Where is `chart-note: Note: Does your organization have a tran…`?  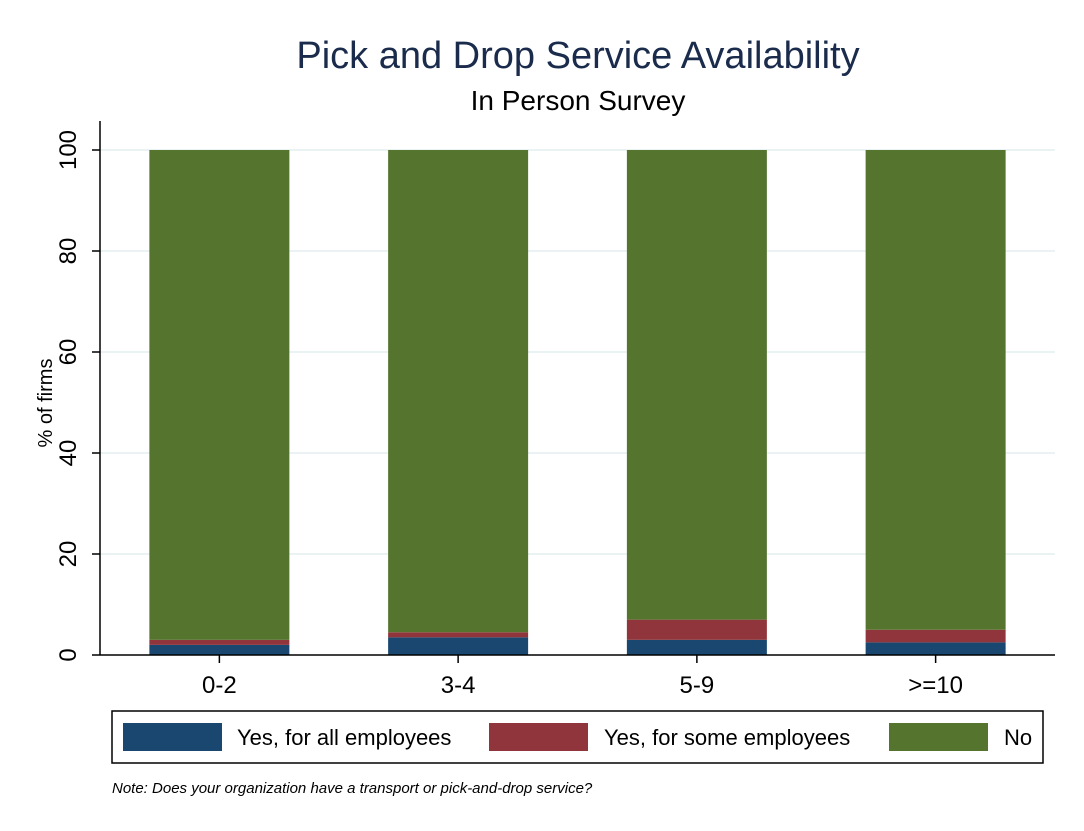
chart-note: Note: Does your organization have a tran… is located at coordinates (352, 788).